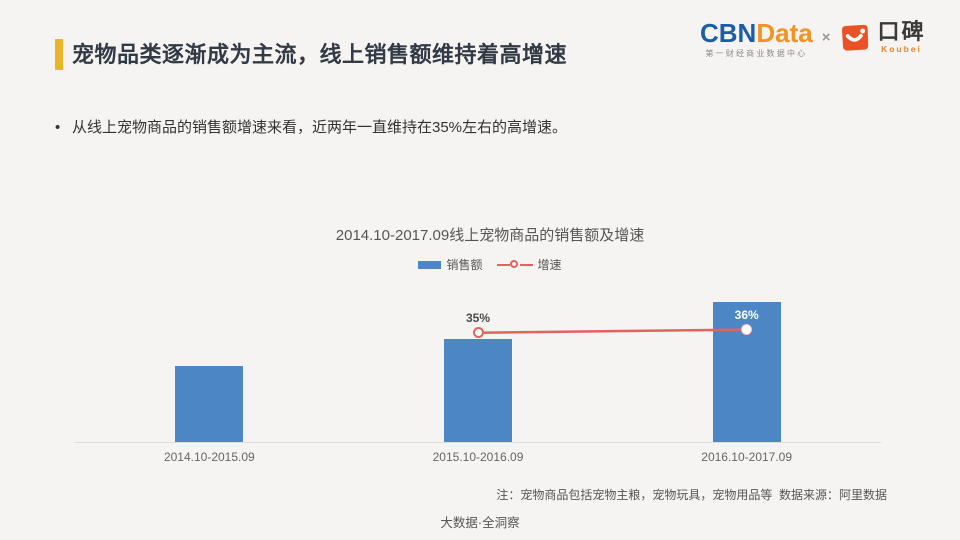 This screenshot has width=960, height=540. What do you see at coordinates (612, 331) in the screenshot?
I see `growth-line` at bounding box center [612, 331].